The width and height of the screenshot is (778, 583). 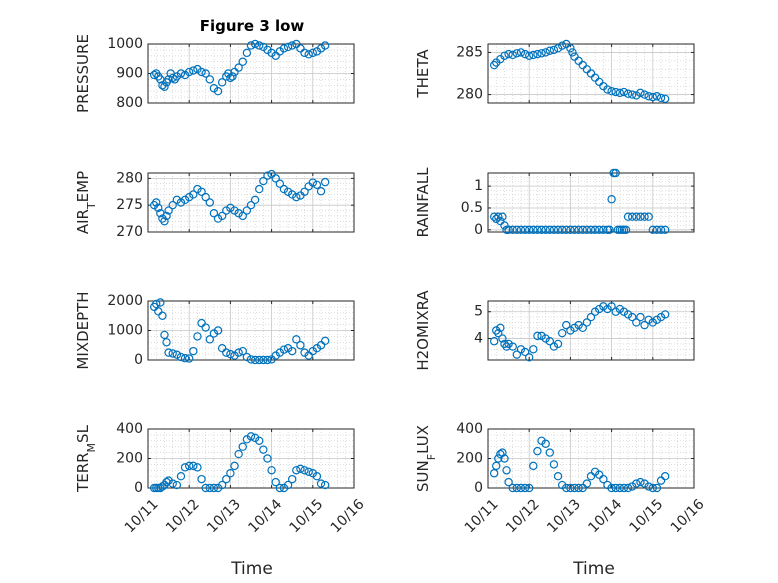 I want to click on axes-box-theta, so click(x=591, y=73).